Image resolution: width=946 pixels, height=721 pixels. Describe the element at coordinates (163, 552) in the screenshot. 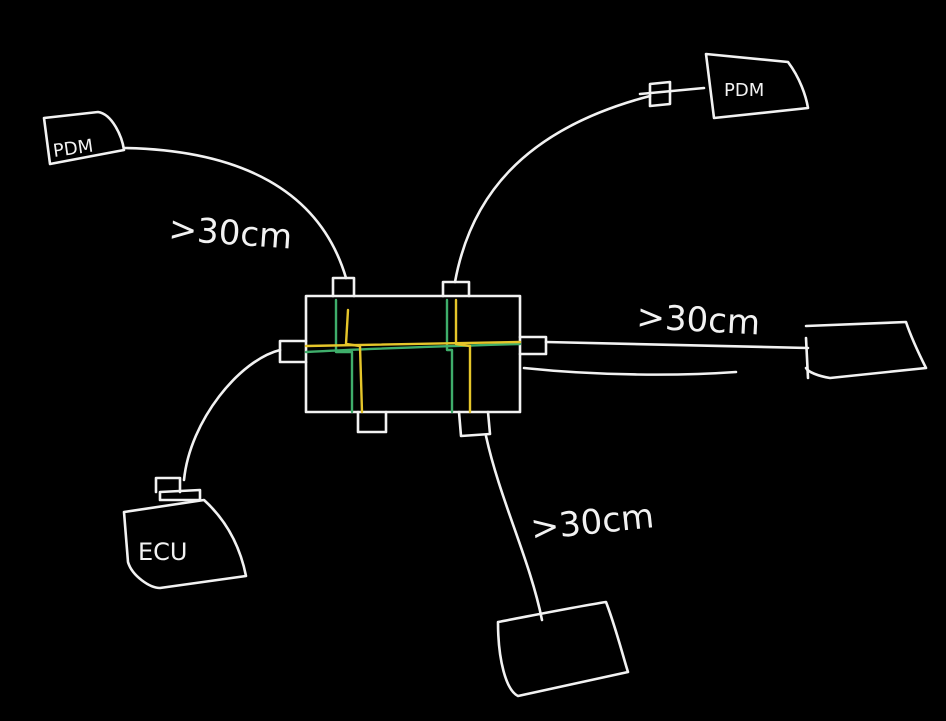

I see `node-bottom-left-label: ECU` at that location.